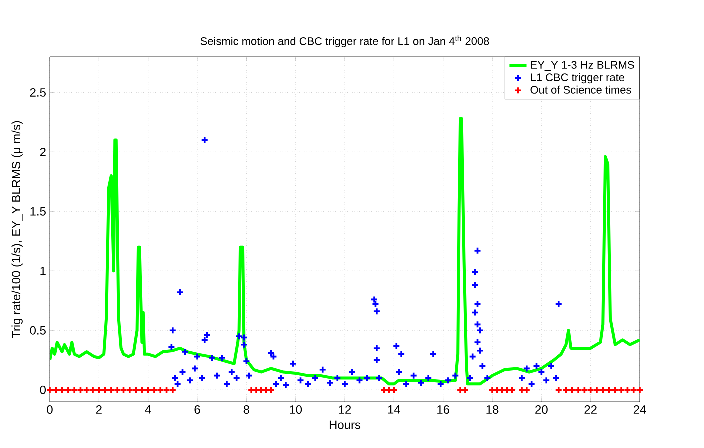 This screenshot has height=448, width=704. Describe the element at coordinates (197, 410) in the screenshot. I see `x-tick-label: 6` at that location.